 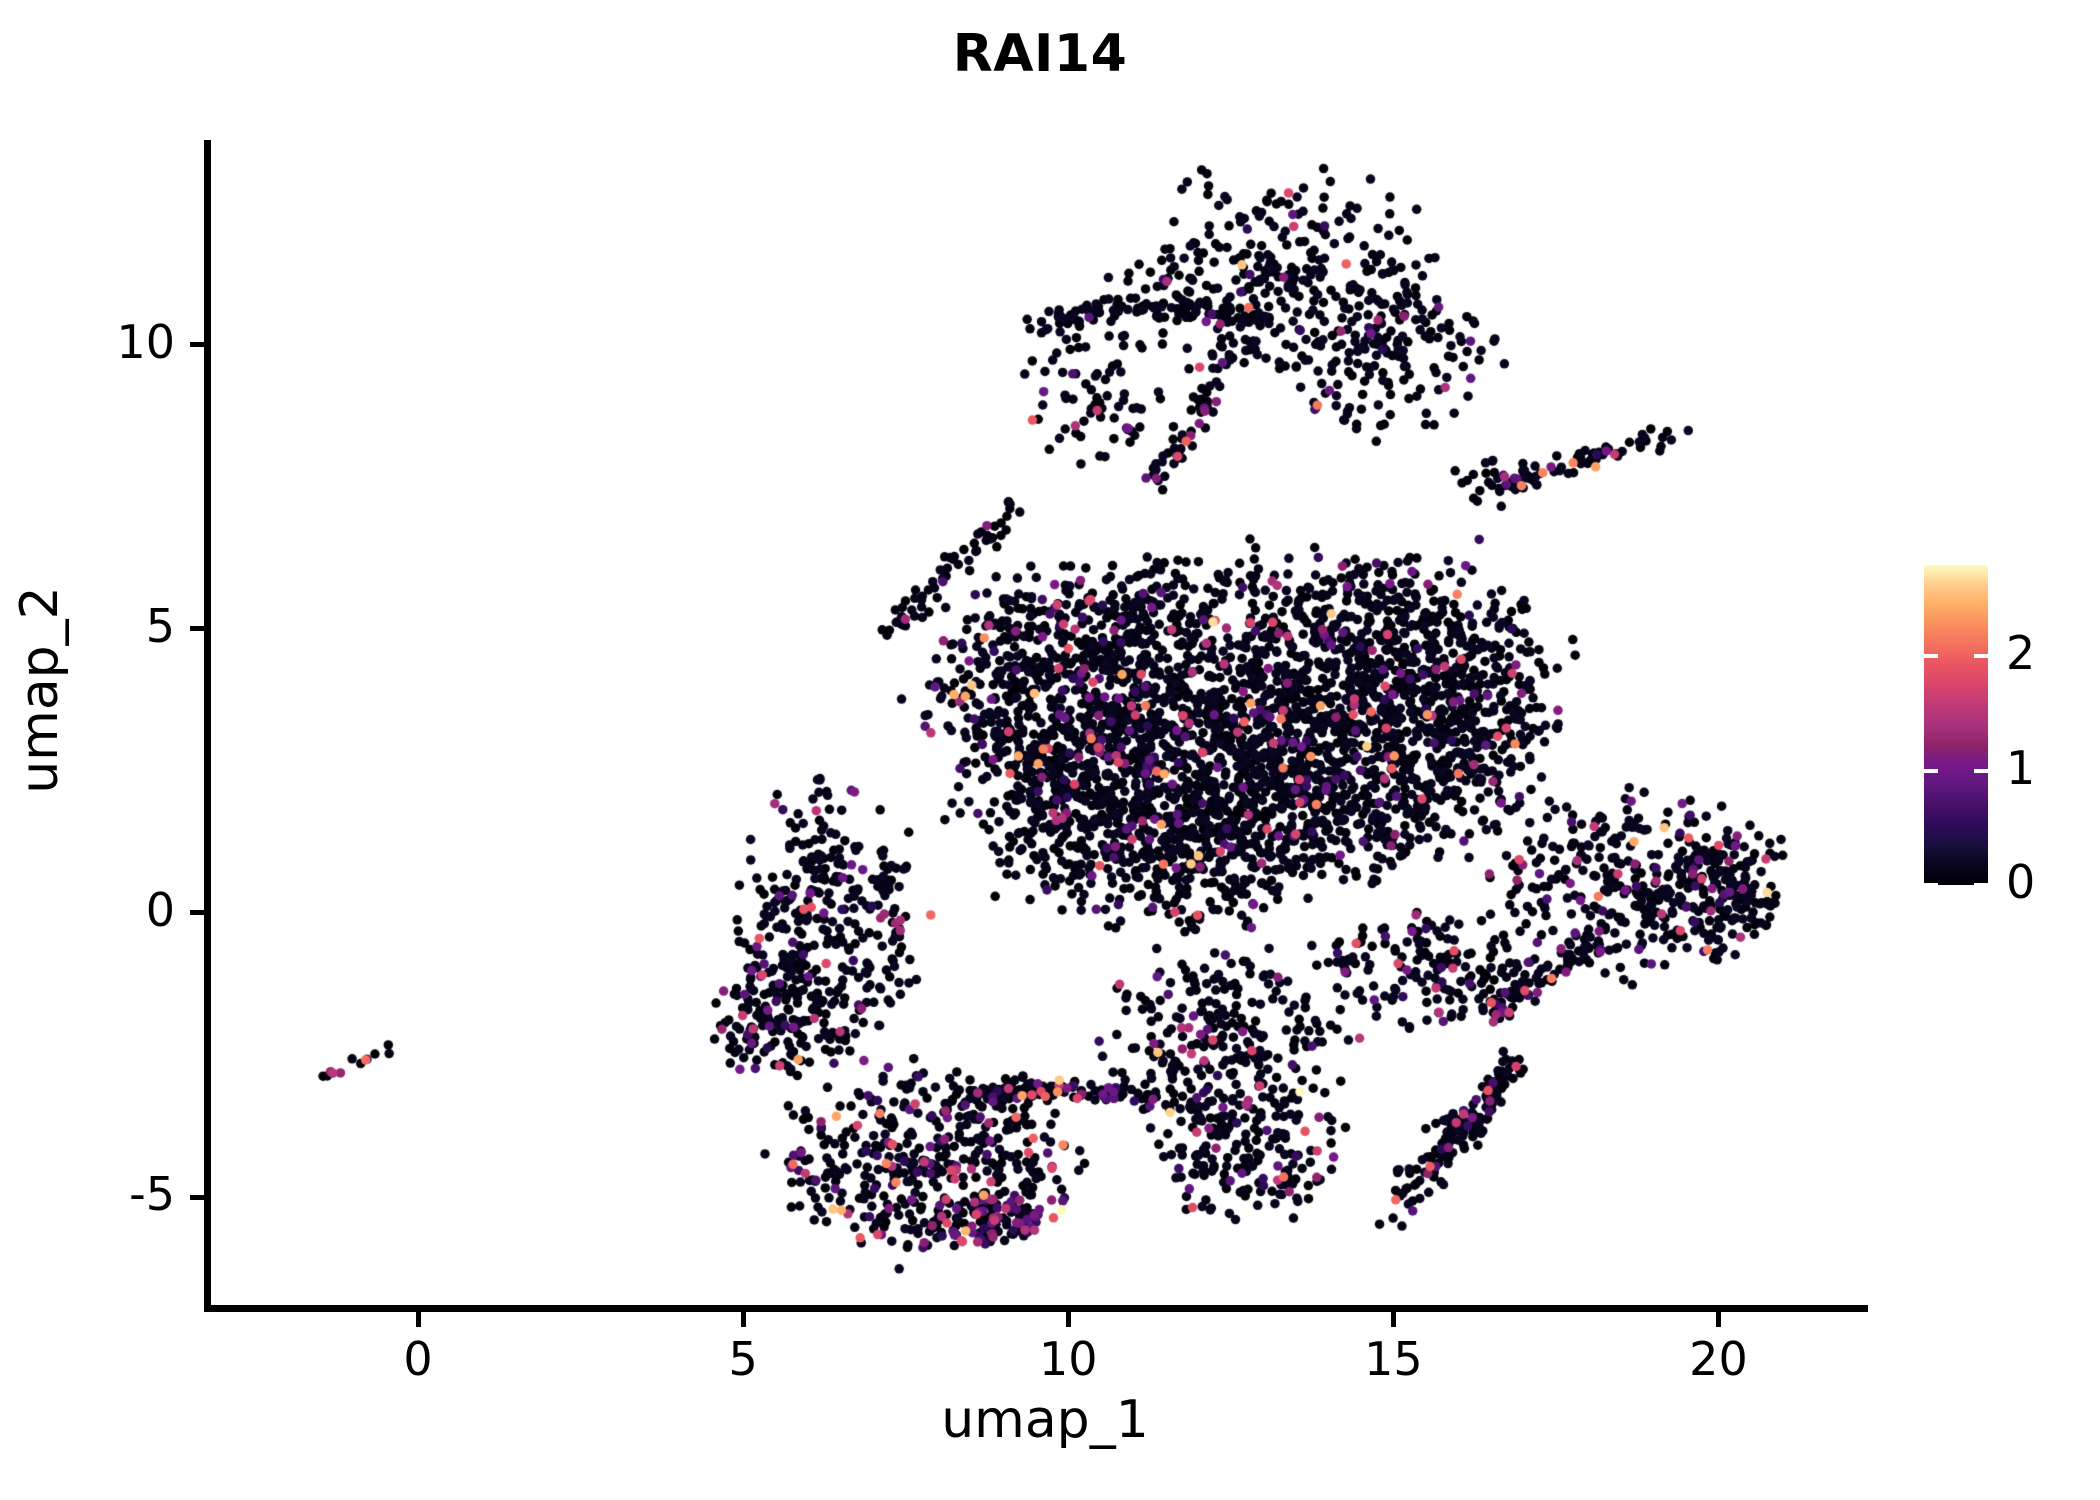 I want to click on colorbar, so click(x=1956, y=726).